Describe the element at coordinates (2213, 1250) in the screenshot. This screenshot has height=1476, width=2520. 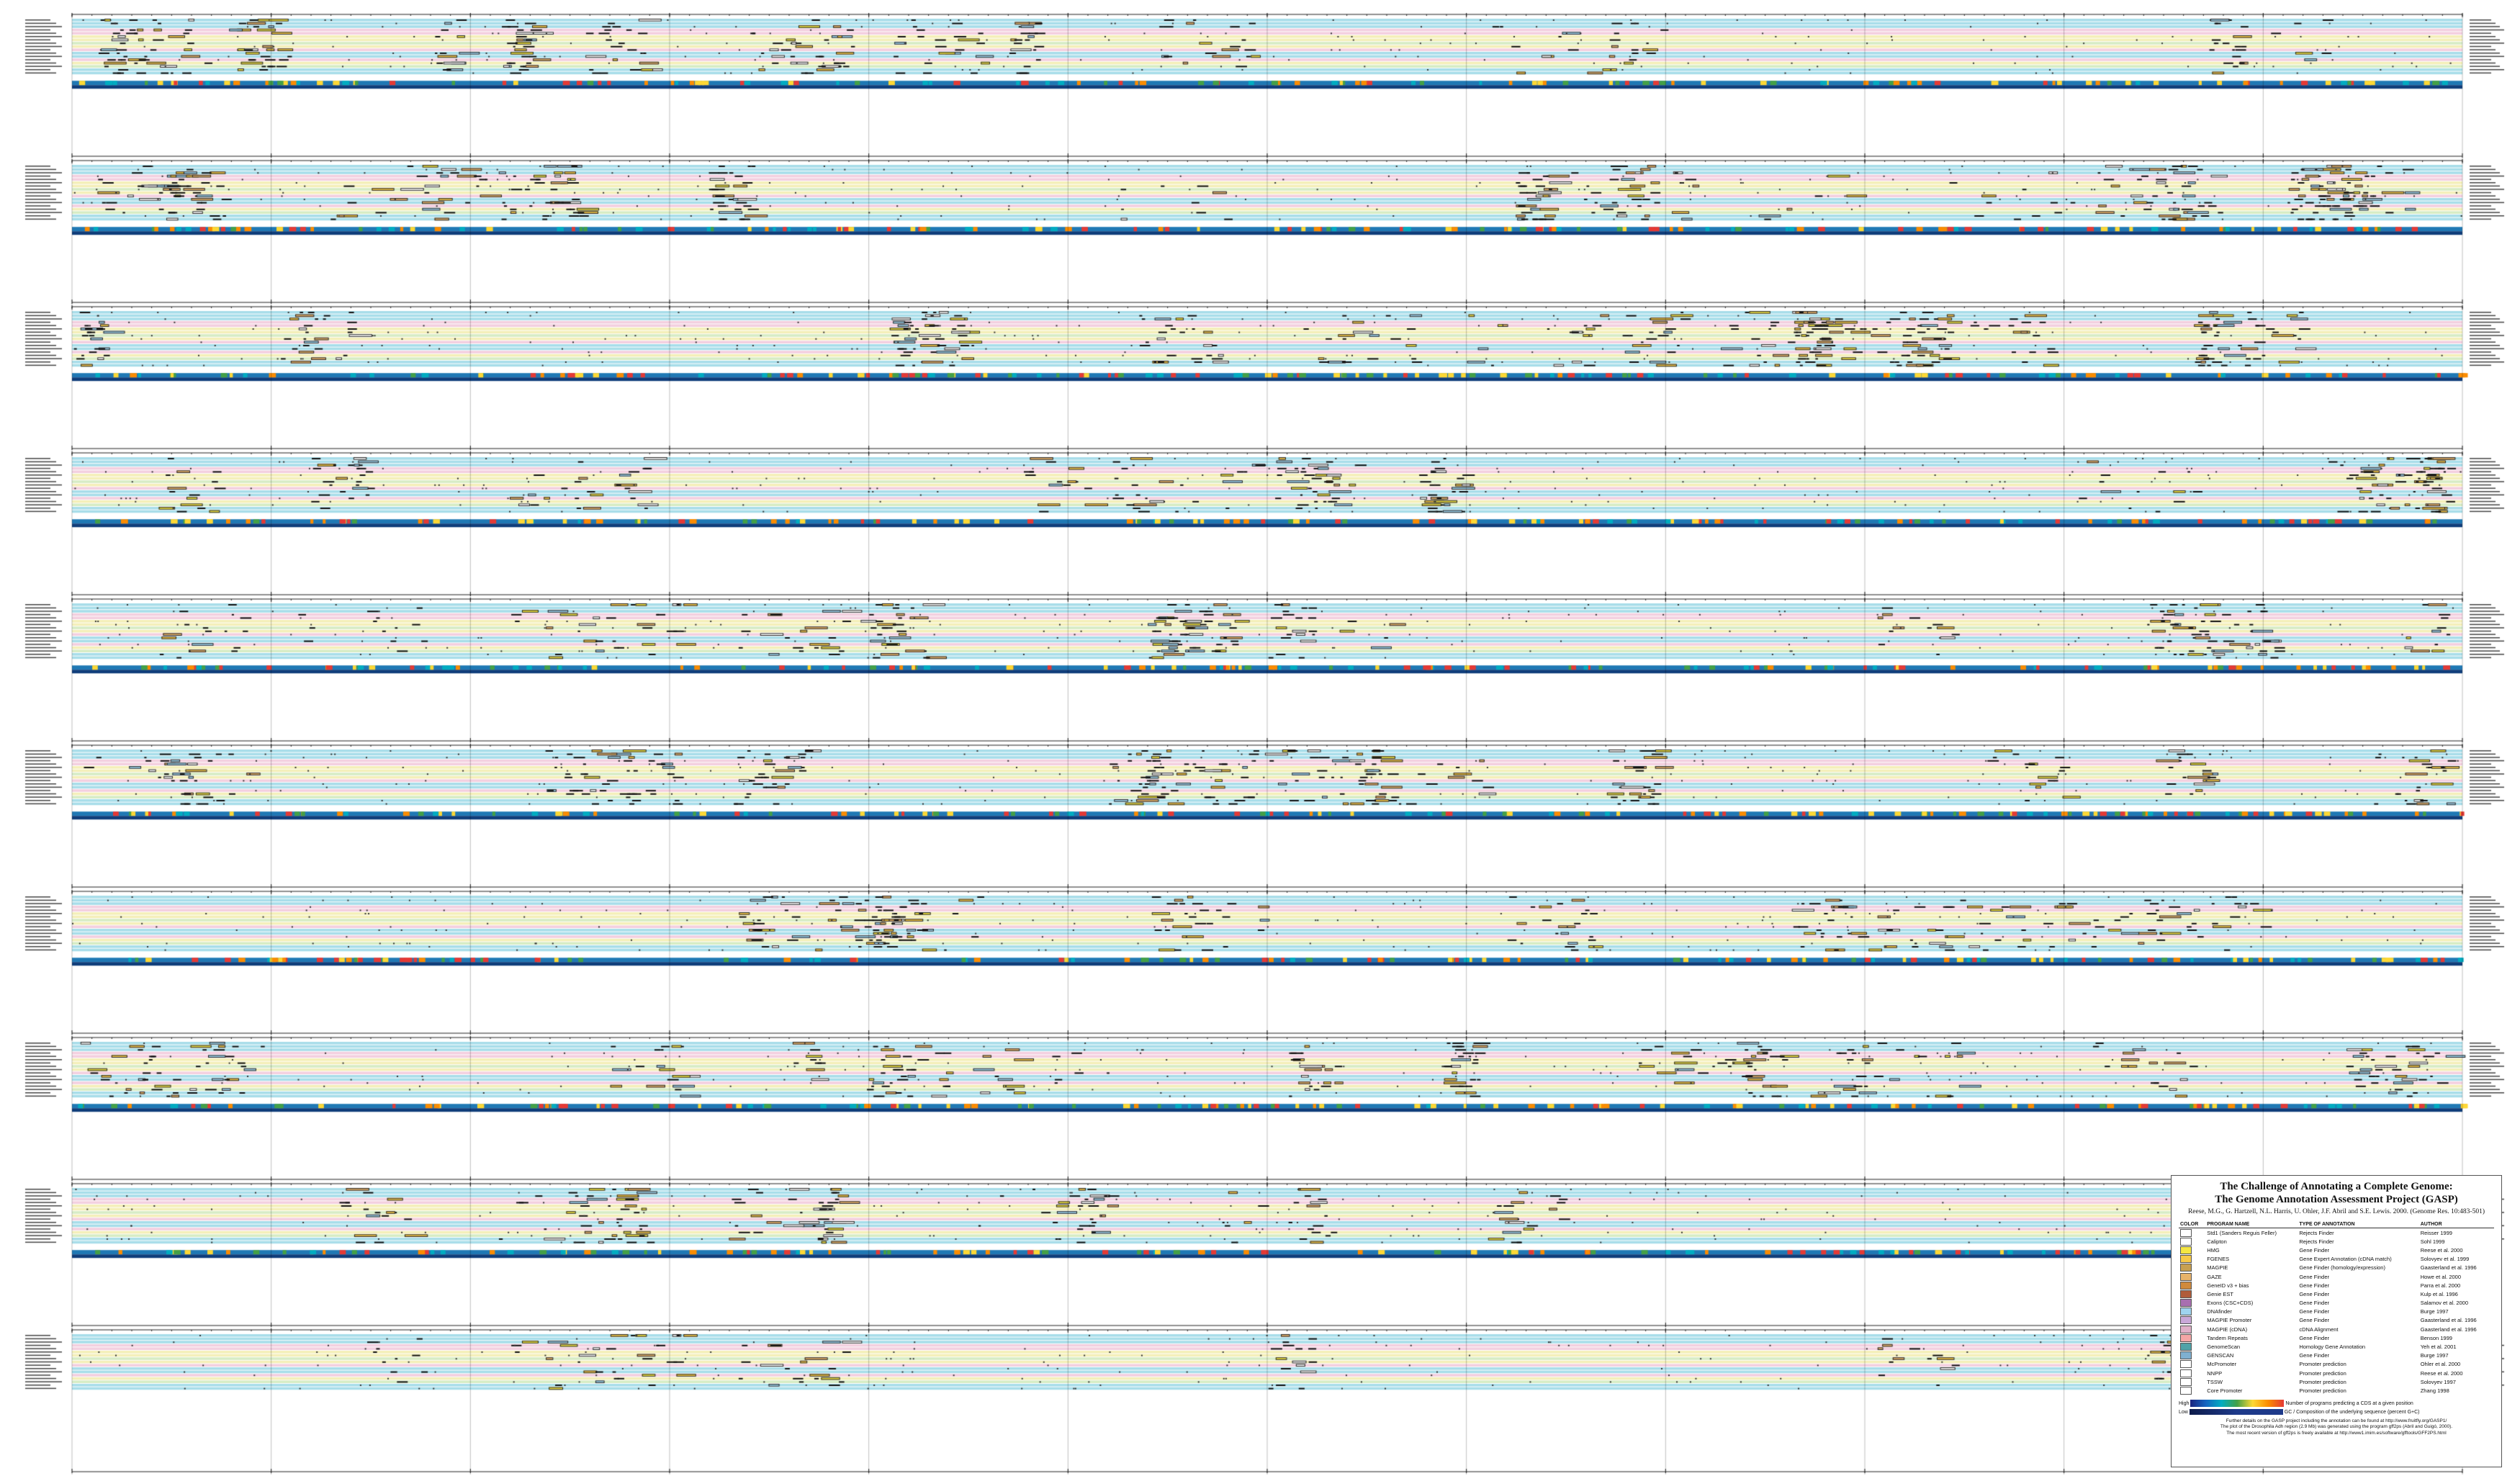
I see `legend-program: HMG` at that location.